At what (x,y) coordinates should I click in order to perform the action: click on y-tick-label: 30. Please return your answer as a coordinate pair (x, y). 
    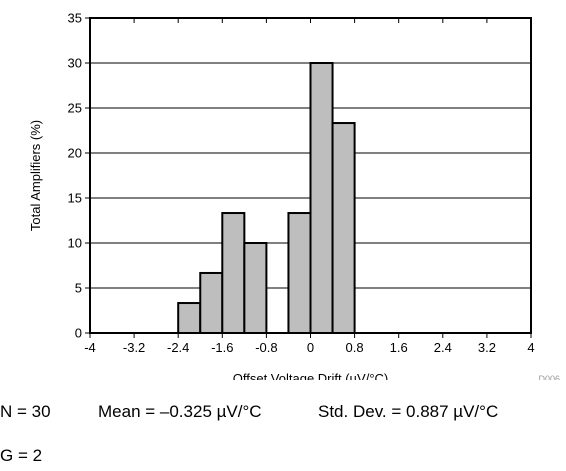
    Looking at the image, I should click on (75, 63).